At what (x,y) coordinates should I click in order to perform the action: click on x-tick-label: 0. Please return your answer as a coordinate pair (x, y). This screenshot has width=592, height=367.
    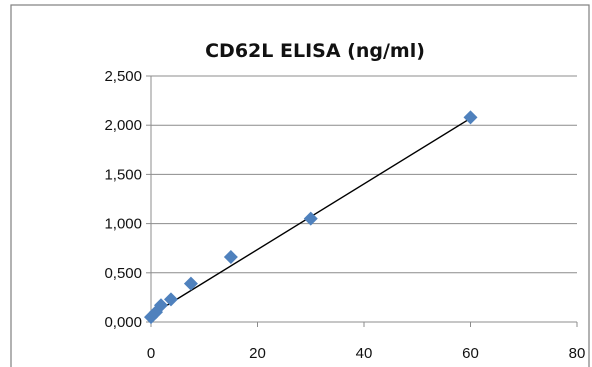
    Looking at the image, I should click on (151, 353).